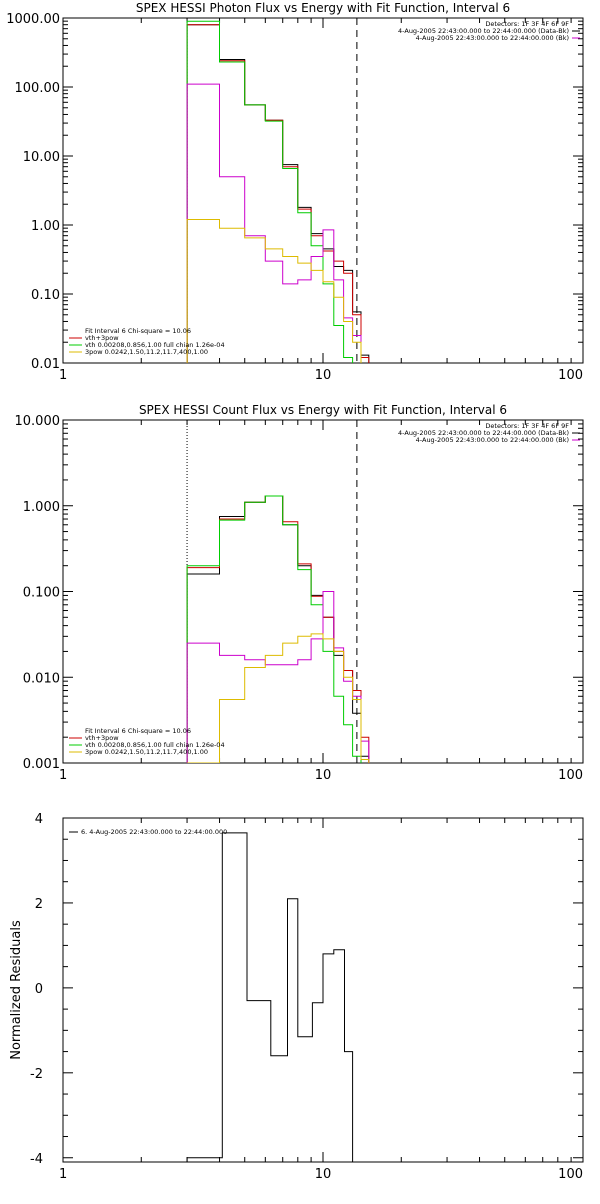 Image resolution: width=600 pixels, height=1204 pixels. I want to click on y-tick-label: 1000.00, so click(33, 19).